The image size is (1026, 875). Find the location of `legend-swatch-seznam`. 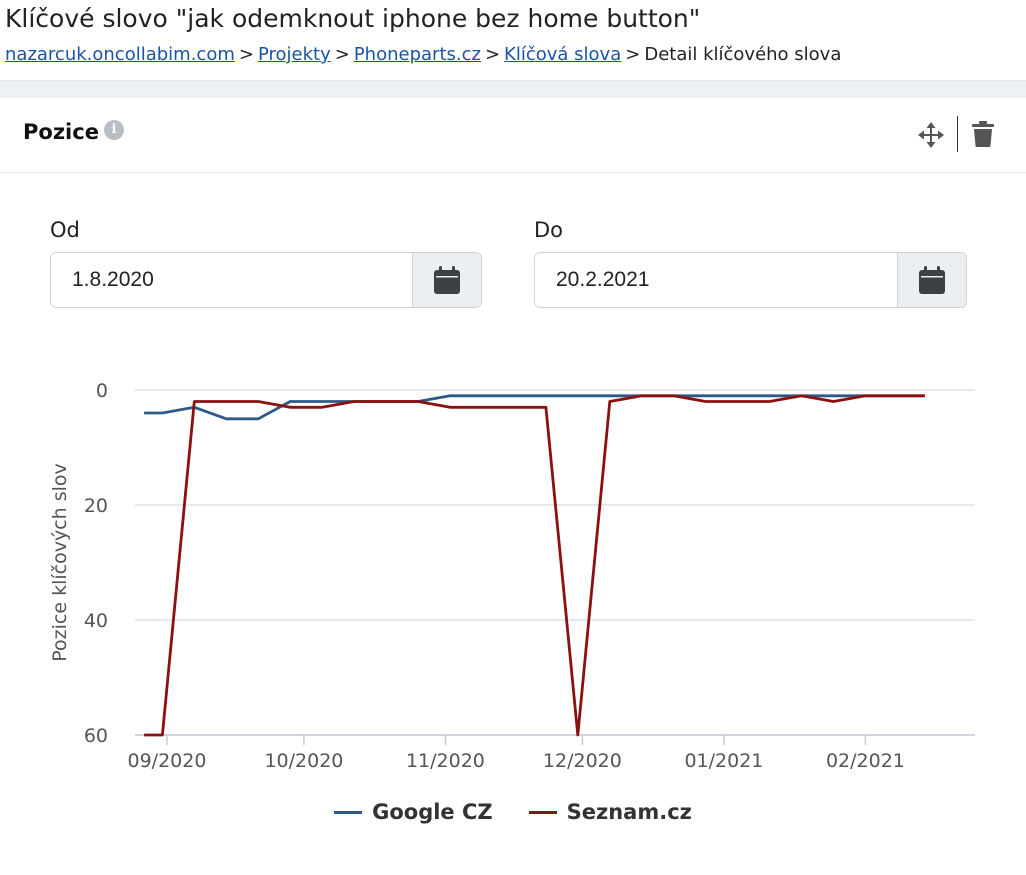

legend-swatch-seznam is located at coordinates (542, 812).